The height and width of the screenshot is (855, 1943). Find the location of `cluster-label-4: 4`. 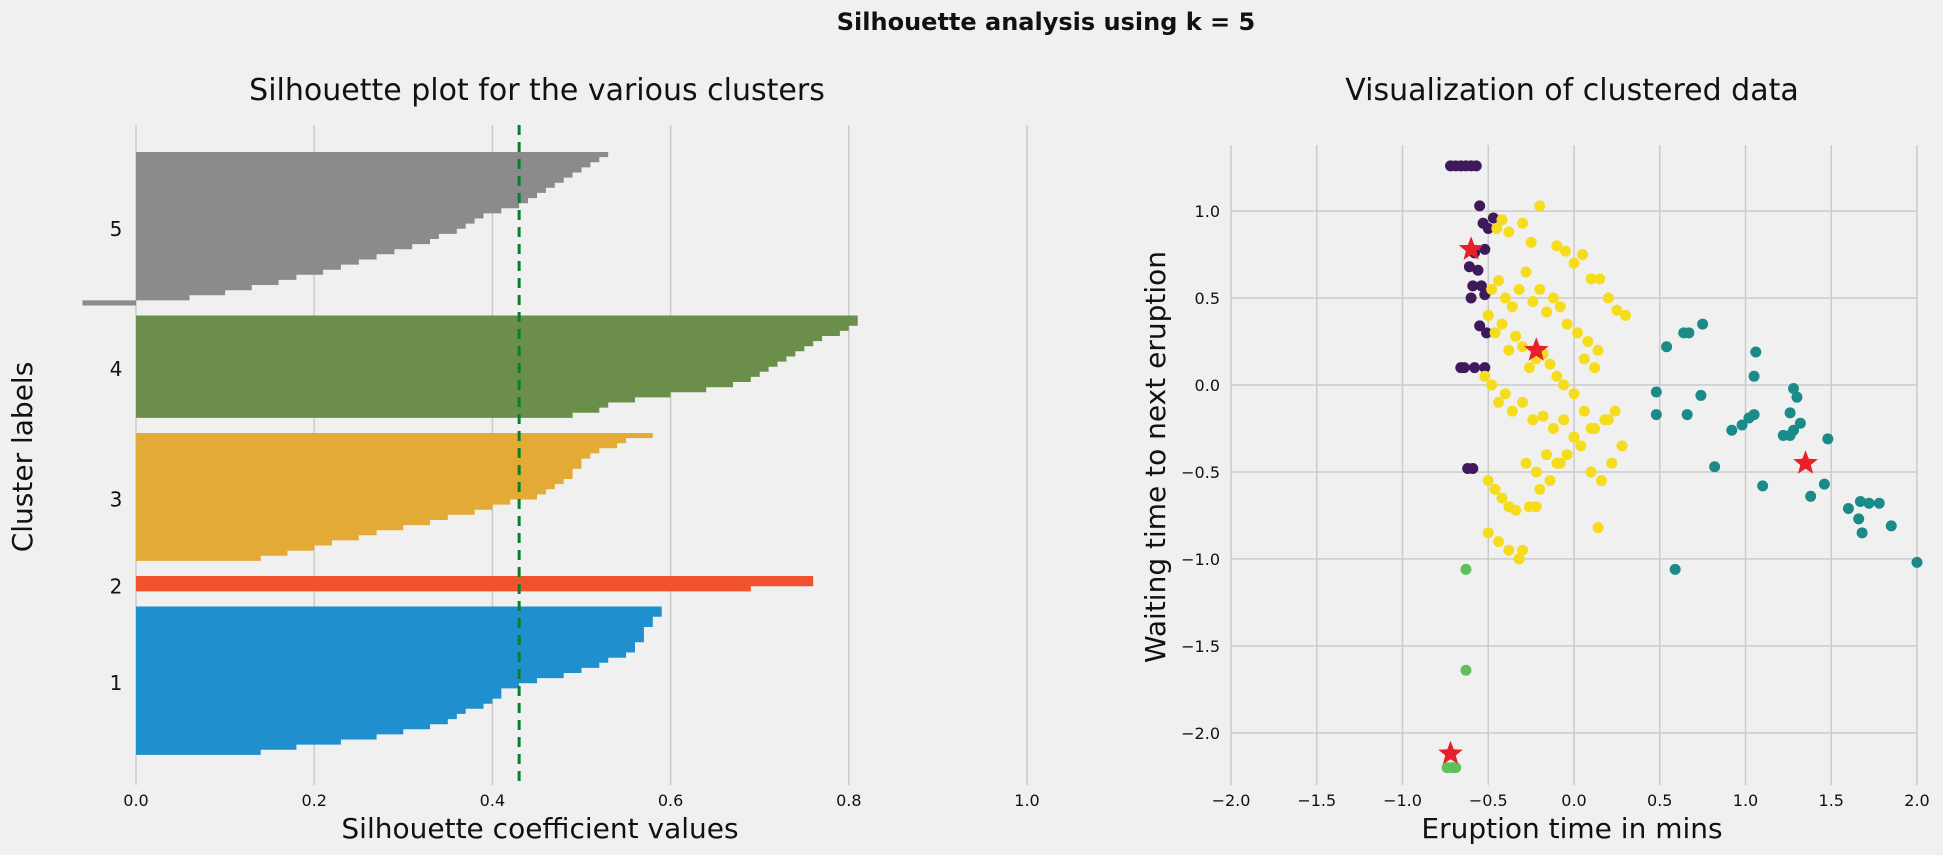

cluster-label-4: 4 is located at coordinates (116, 369).